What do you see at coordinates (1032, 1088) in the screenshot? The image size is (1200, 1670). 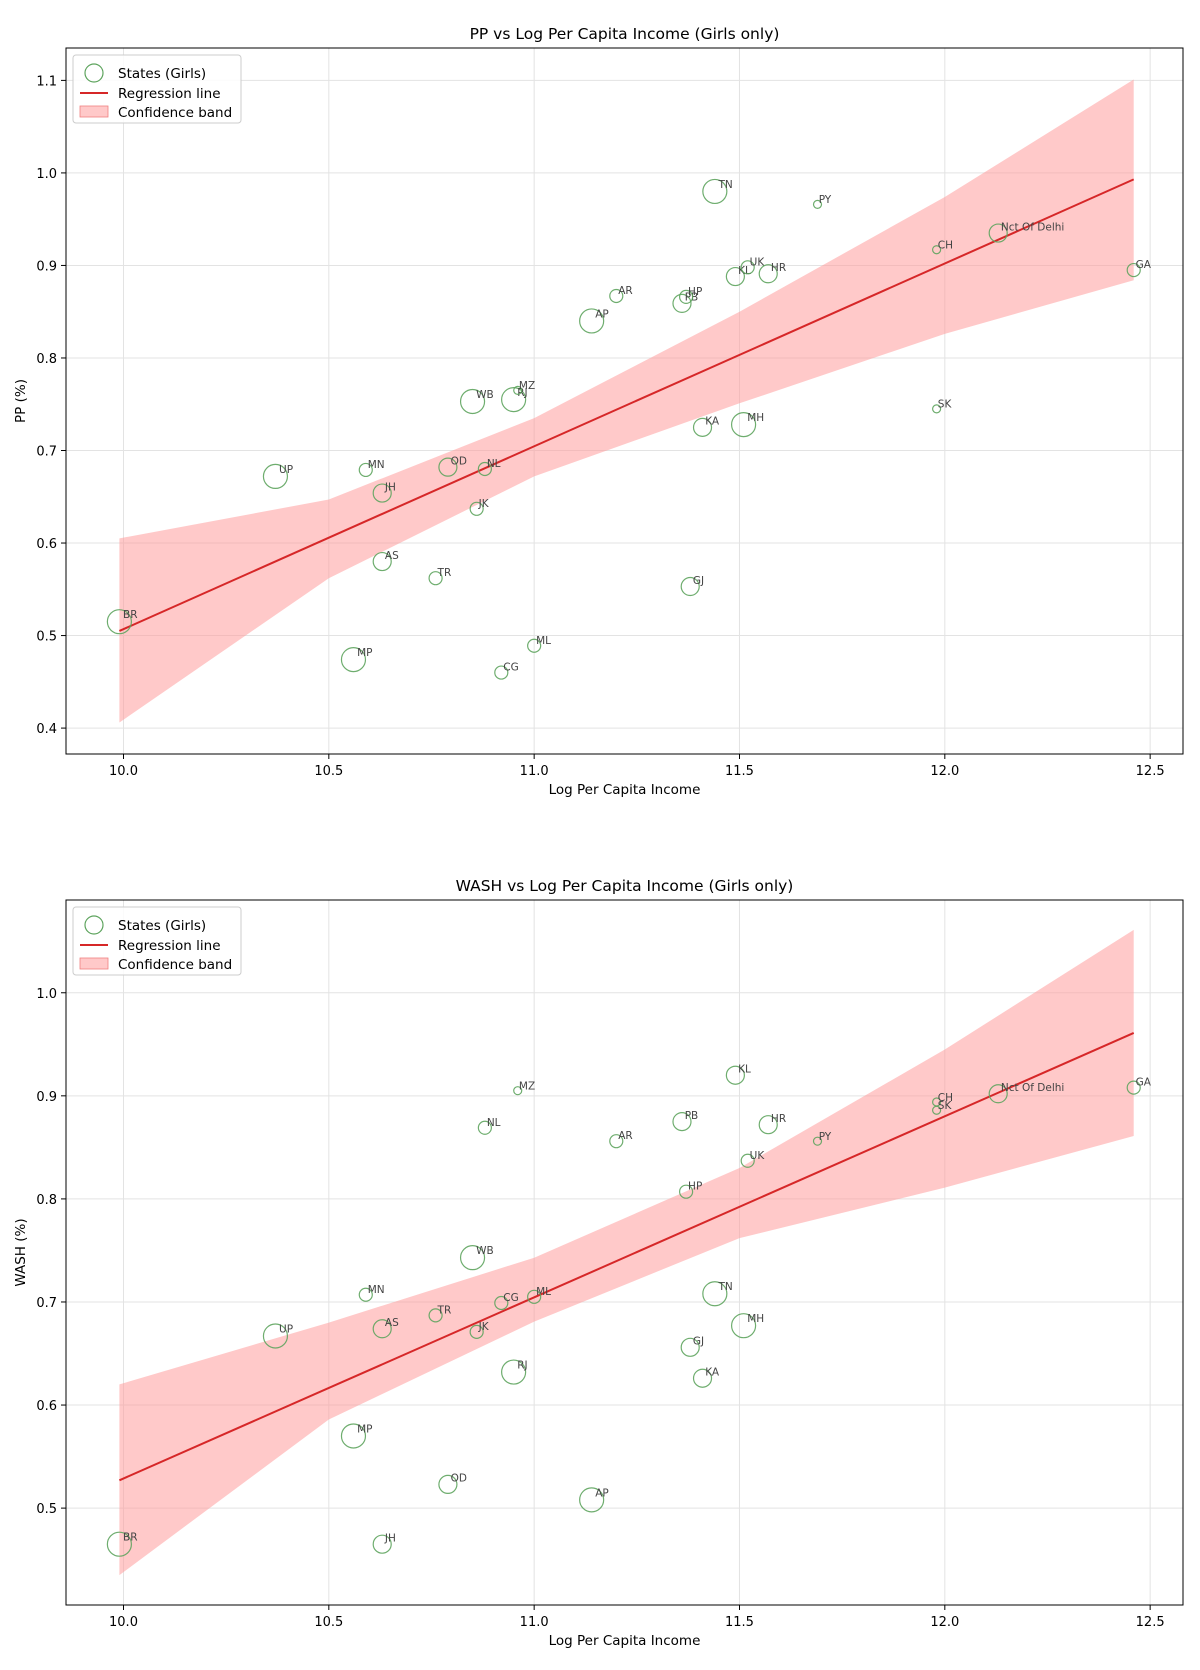 I see `point-label: Nct Of Delhi` at bounding box center [1032, 1088].